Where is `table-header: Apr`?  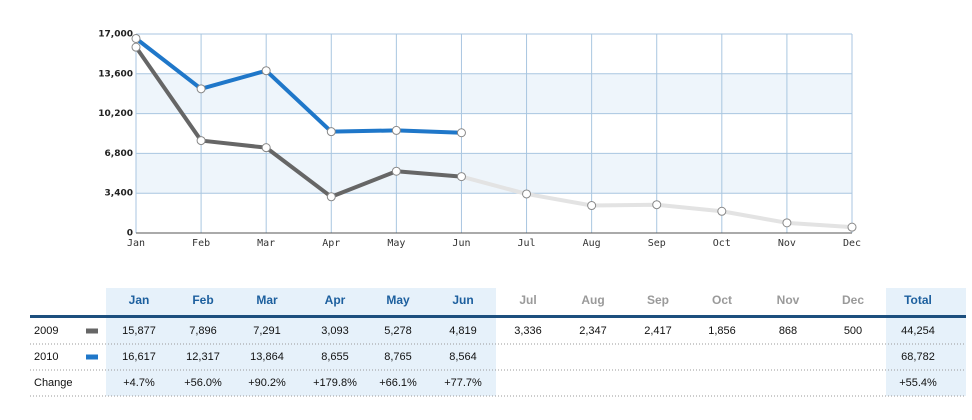 table-header: Apr is located at coordinates (335, 300).